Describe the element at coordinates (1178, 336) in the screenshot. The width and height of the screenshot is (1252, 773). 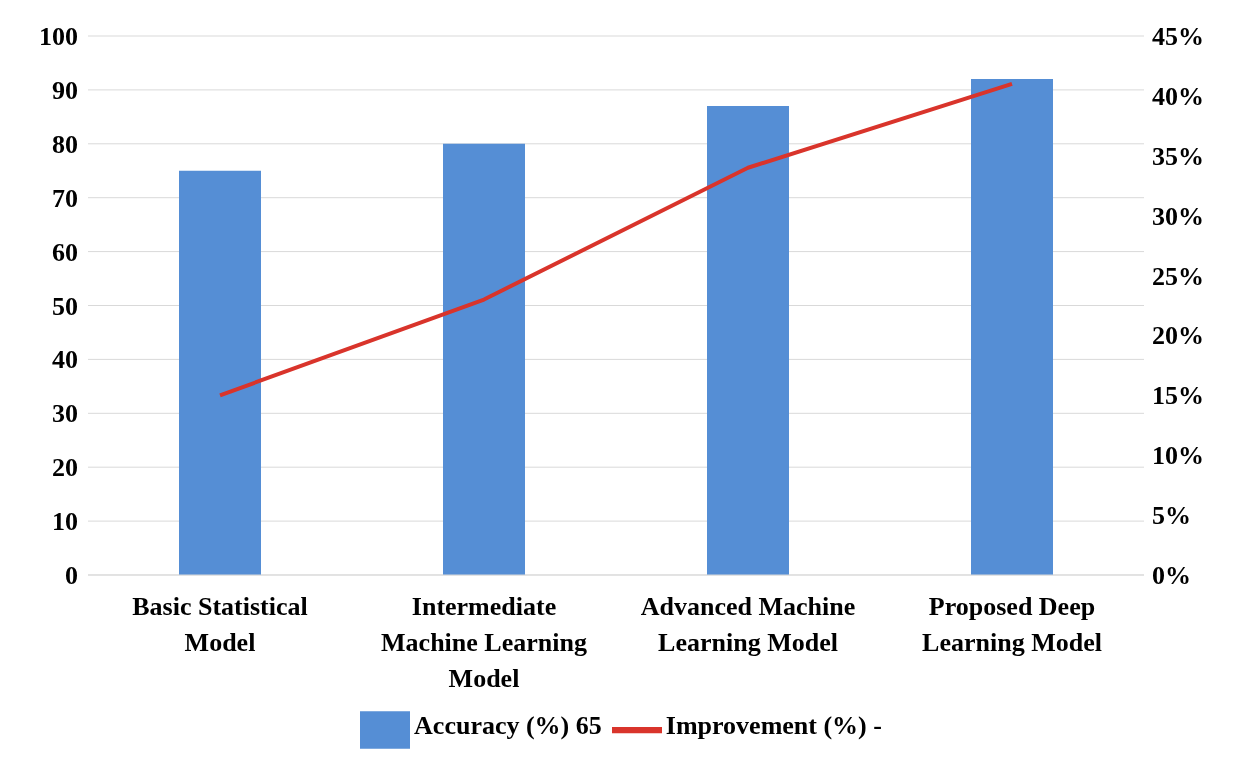
I see `y2-tick-label: 20%` at that location.